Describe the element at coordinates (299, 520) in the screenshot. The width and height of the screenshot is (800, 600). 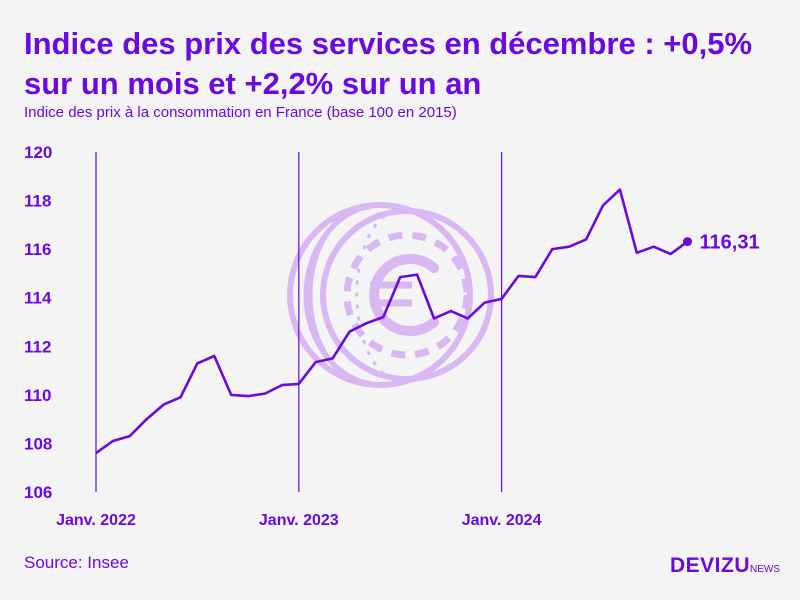
I see `x-tick-label: Janv. 2023` at that location.